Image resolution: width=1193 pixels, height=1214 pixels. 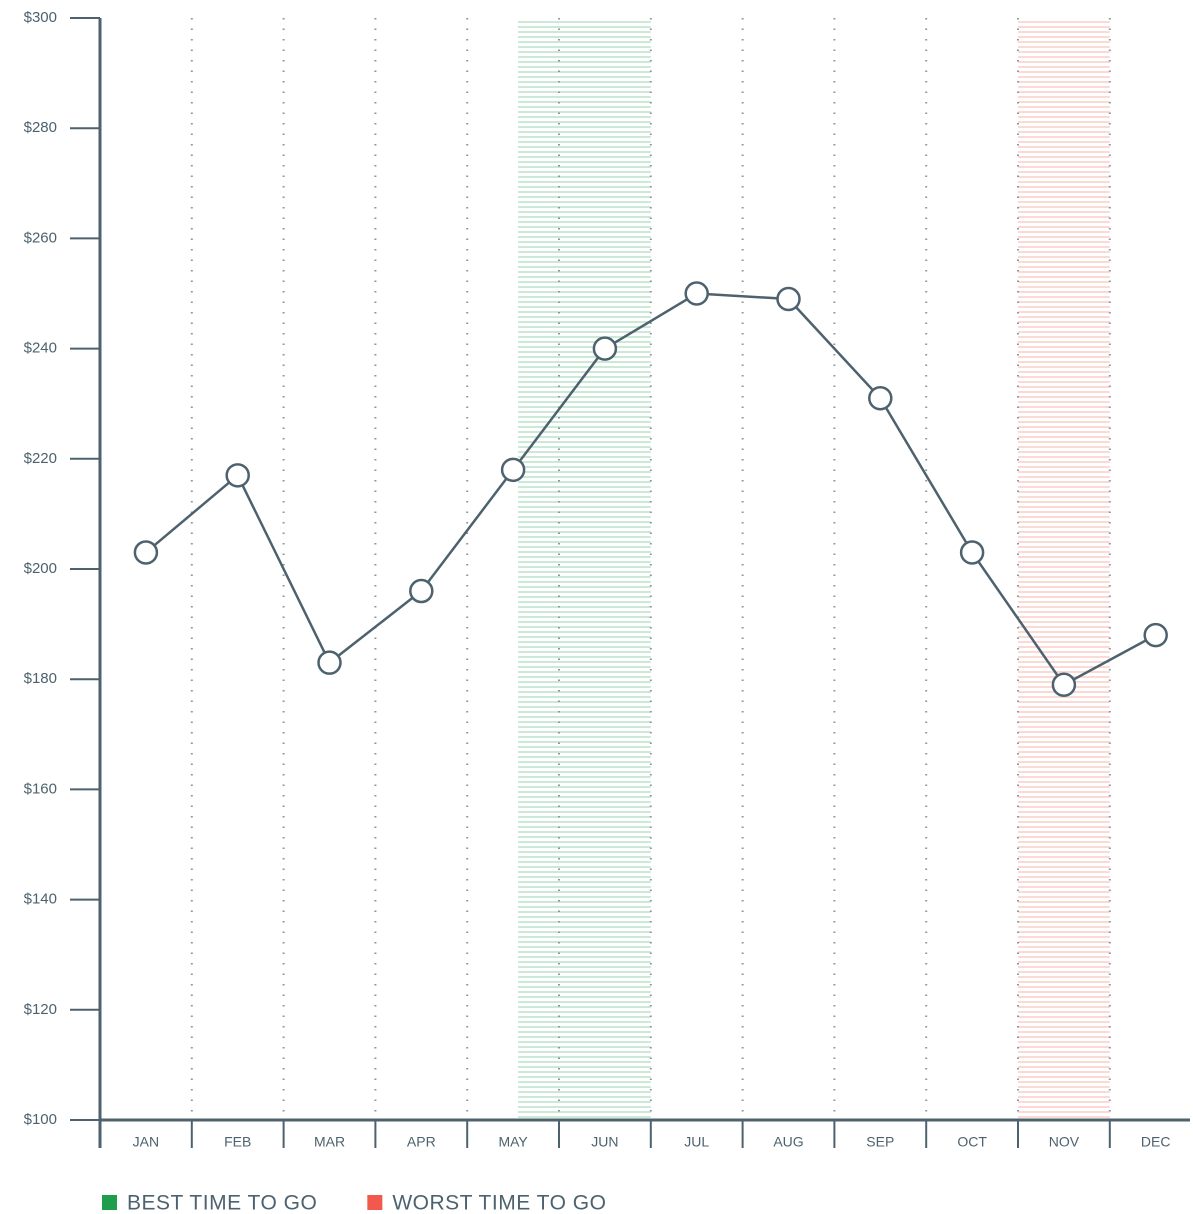 I want to click on x-tick-label: JAN, so click(x=146, y=1142).